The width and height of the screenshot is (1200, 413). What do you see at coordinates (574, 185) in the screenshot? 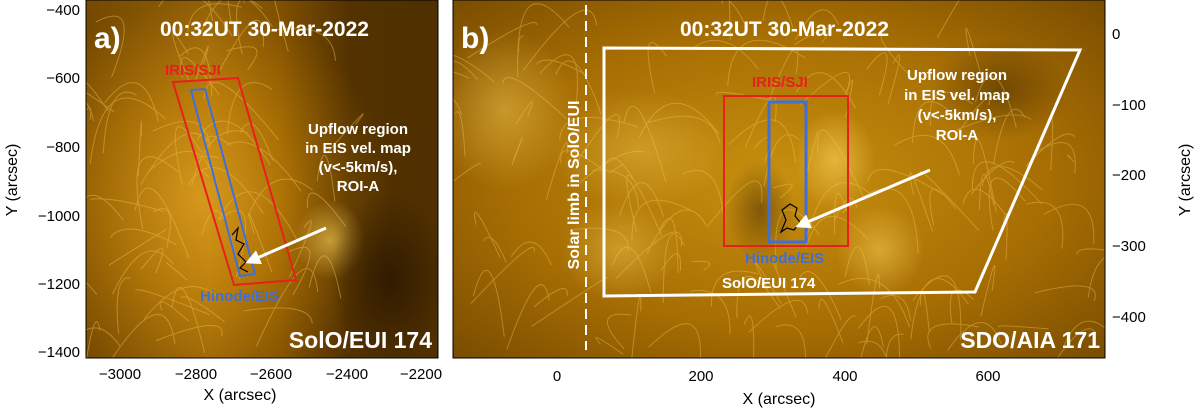
I see `panel-b-limb-label: Solar limb in SolO/EUI` at bounding box center [574, 185].